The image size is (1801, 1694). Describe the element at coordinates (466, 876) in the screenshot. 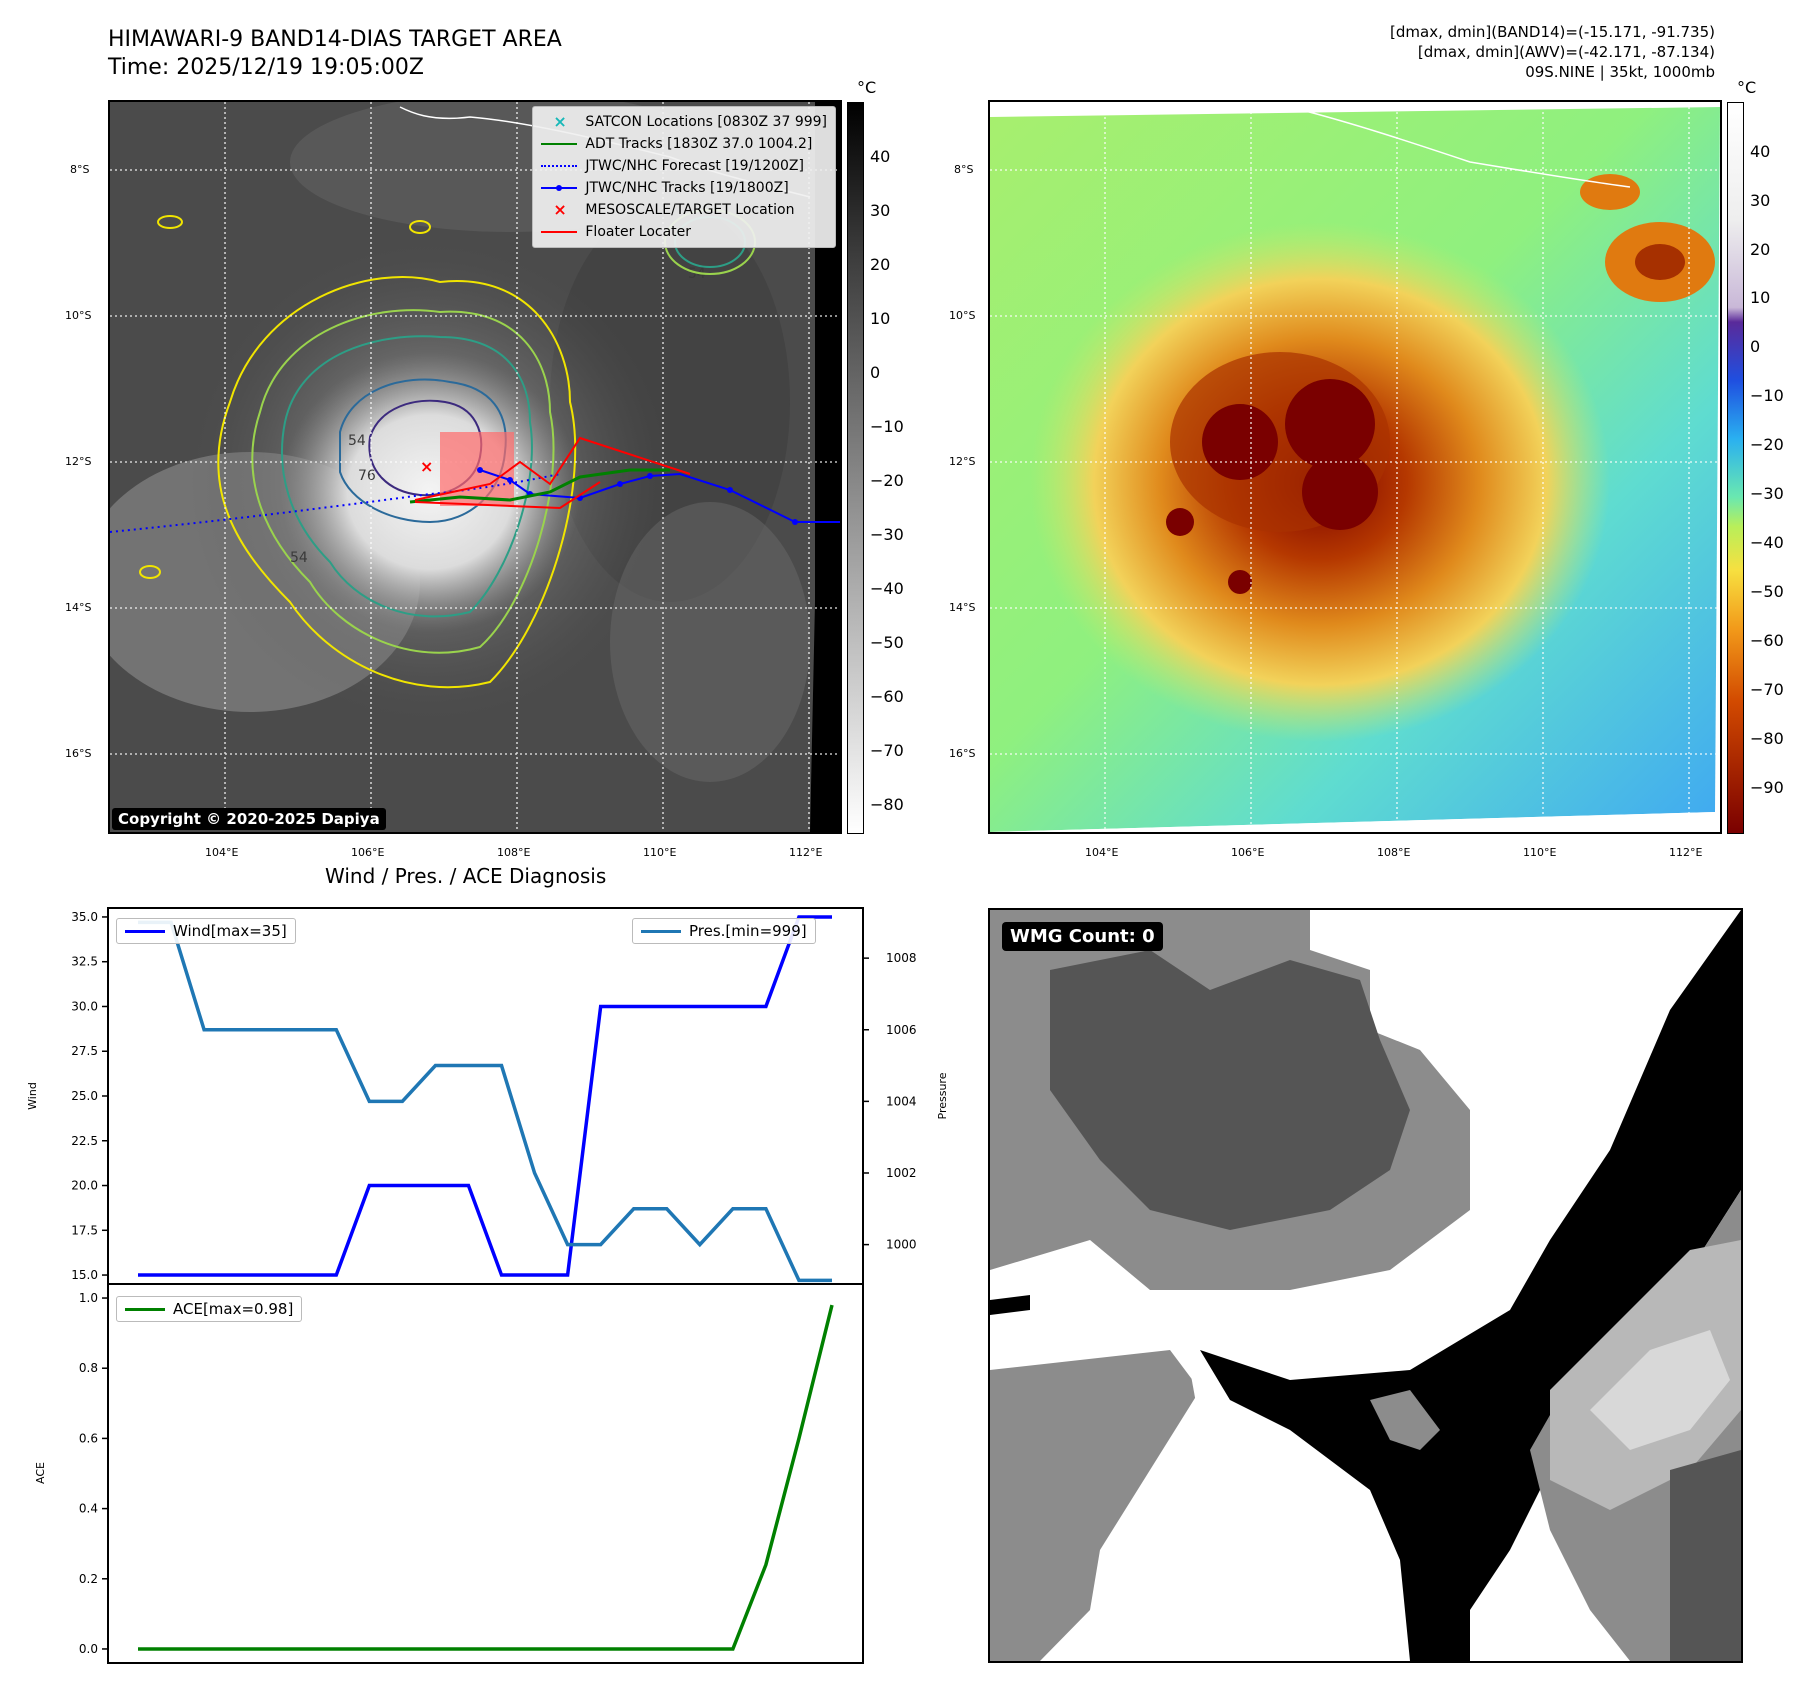

I see `diagnosis-title: Wind / Pres. / ACE Diagnosis` at that location.